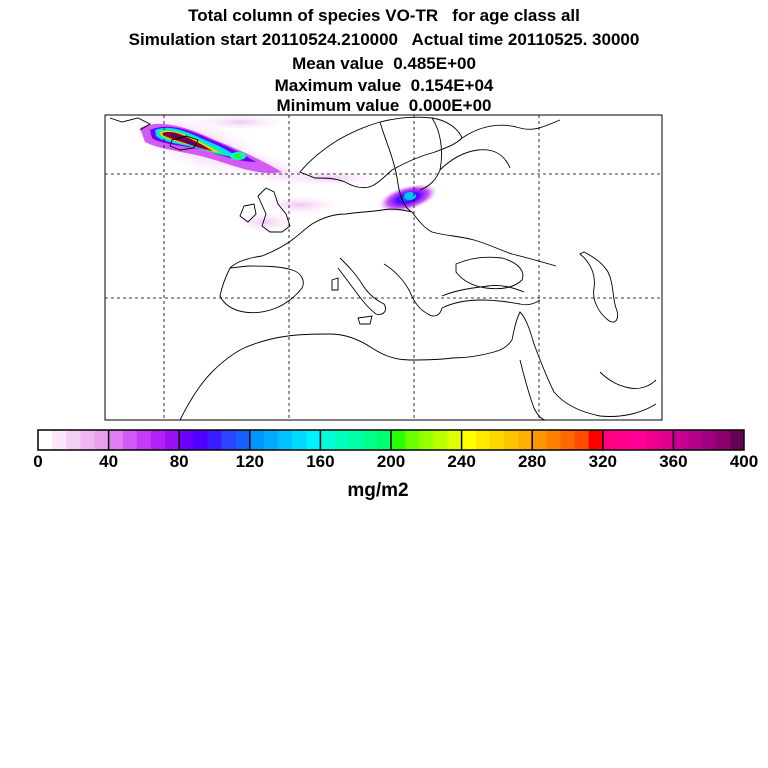 The width and height of the screenshot is (768, 768). I want to click on colorbar-tick-label: 200, so click(391, 461).